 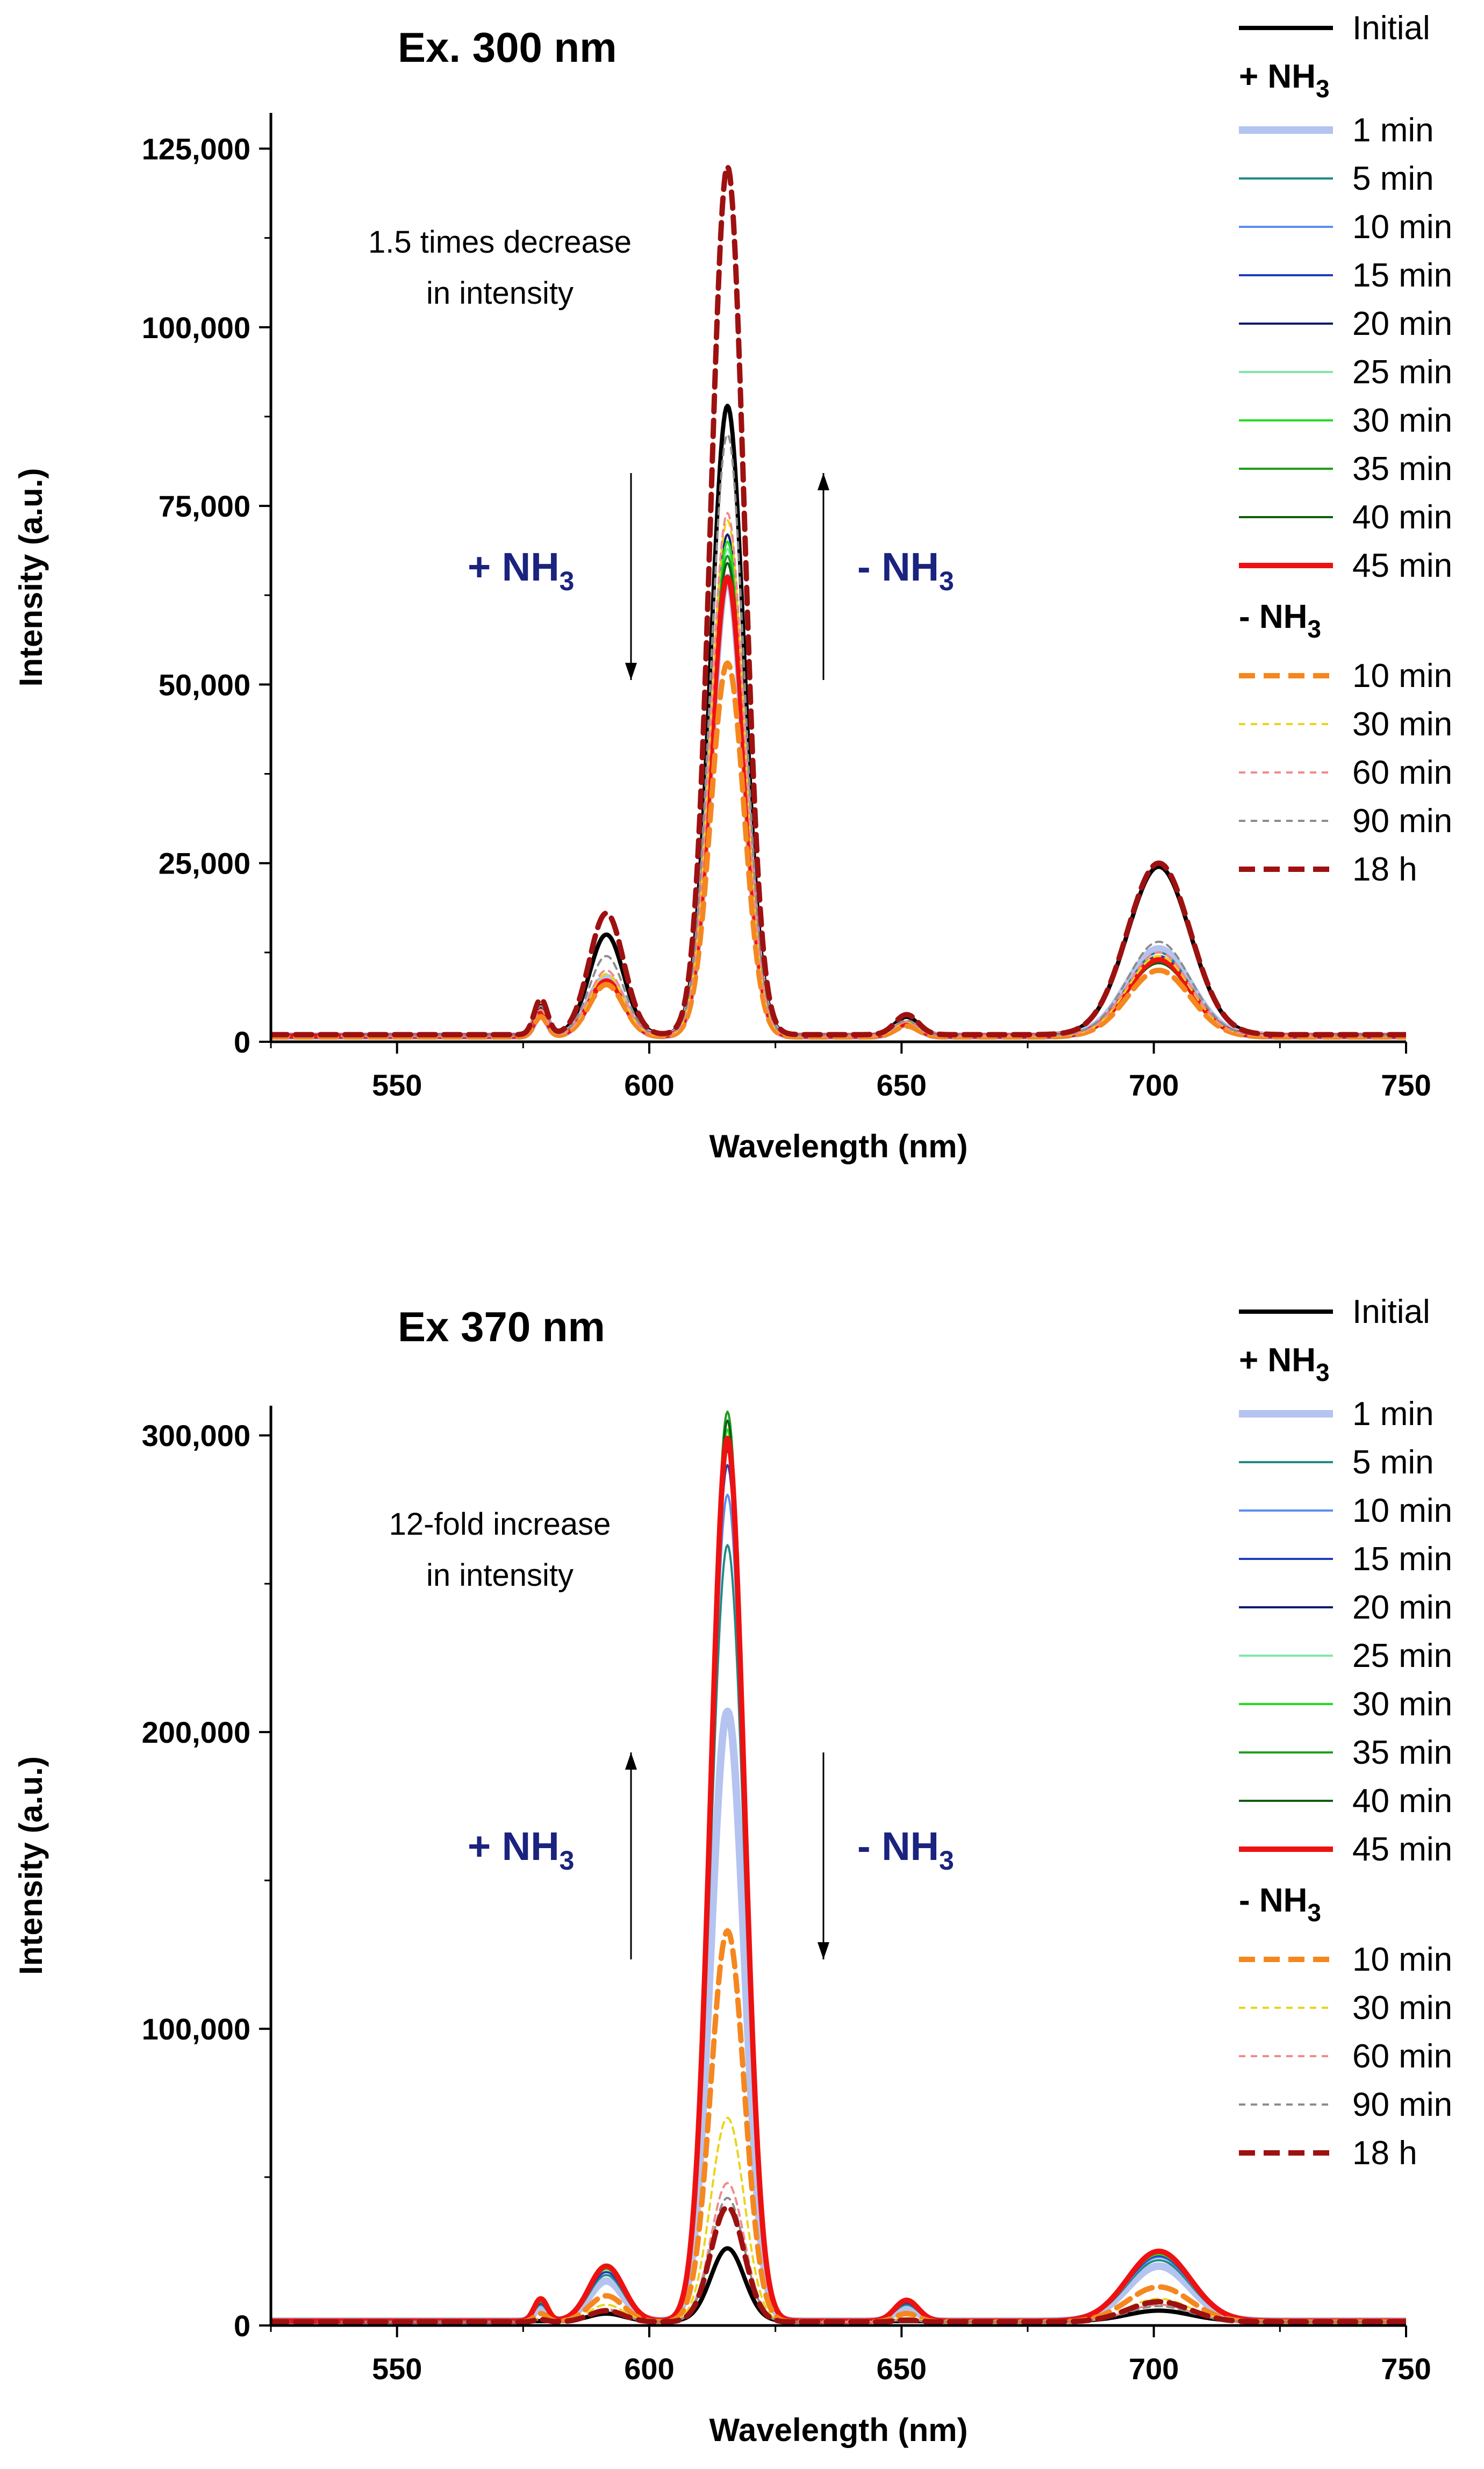 What do you see at coordinates (501, 1326) in the screenshot?
I see `chart-title: Ex 370 nm` at bounding box center [501, 1326].